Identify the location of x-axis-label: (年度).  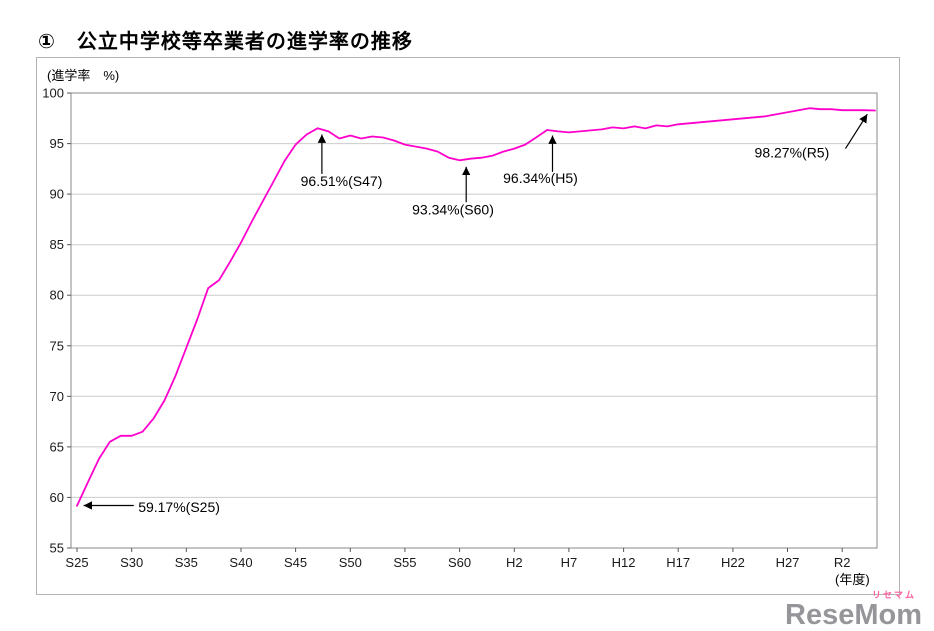
(852, 579).